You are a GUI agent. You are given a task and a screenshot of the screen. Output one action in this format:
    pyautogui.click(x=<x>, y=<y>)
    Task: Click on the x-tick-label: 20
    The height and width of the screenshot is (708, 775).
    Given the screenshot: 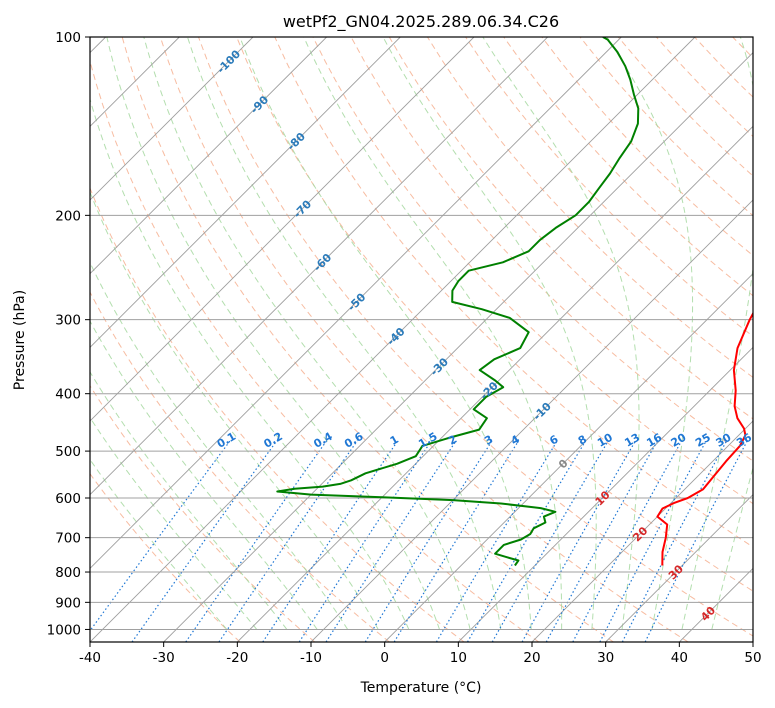 What is the action you would take?
    pyautogui.click(x=531, y=658)
    